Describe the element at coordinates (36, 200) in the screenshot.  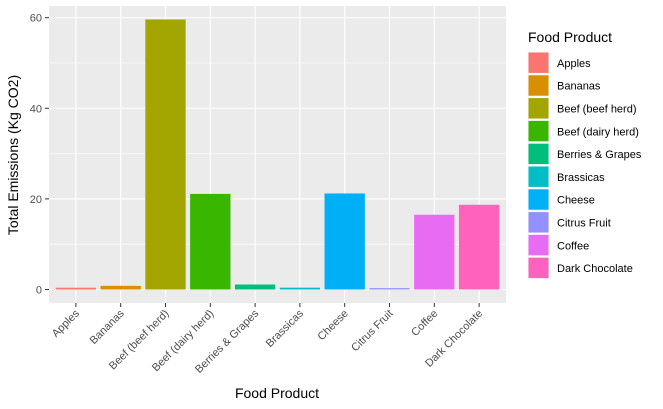
I see `y-tick-label: 20` at that location.